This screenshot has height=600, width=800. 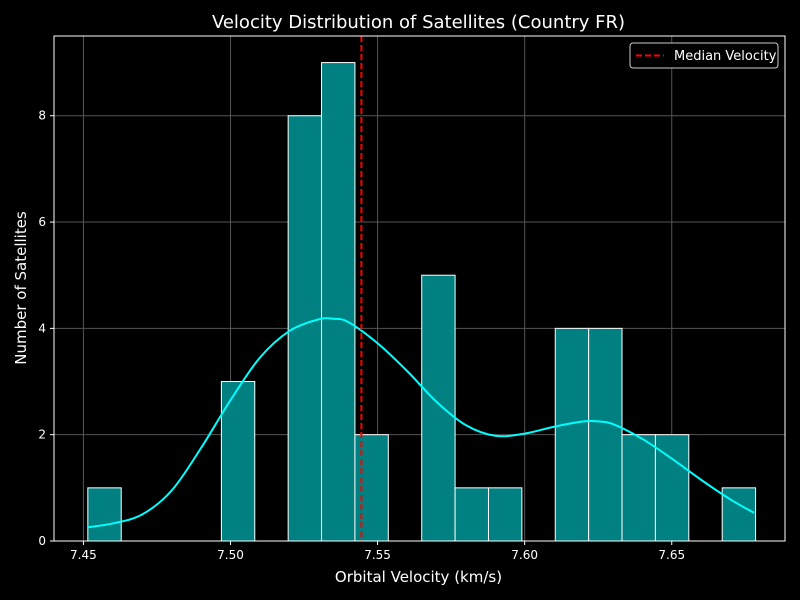 I want to click on x-tick-label: 7.45, so click(x=83, y=555).